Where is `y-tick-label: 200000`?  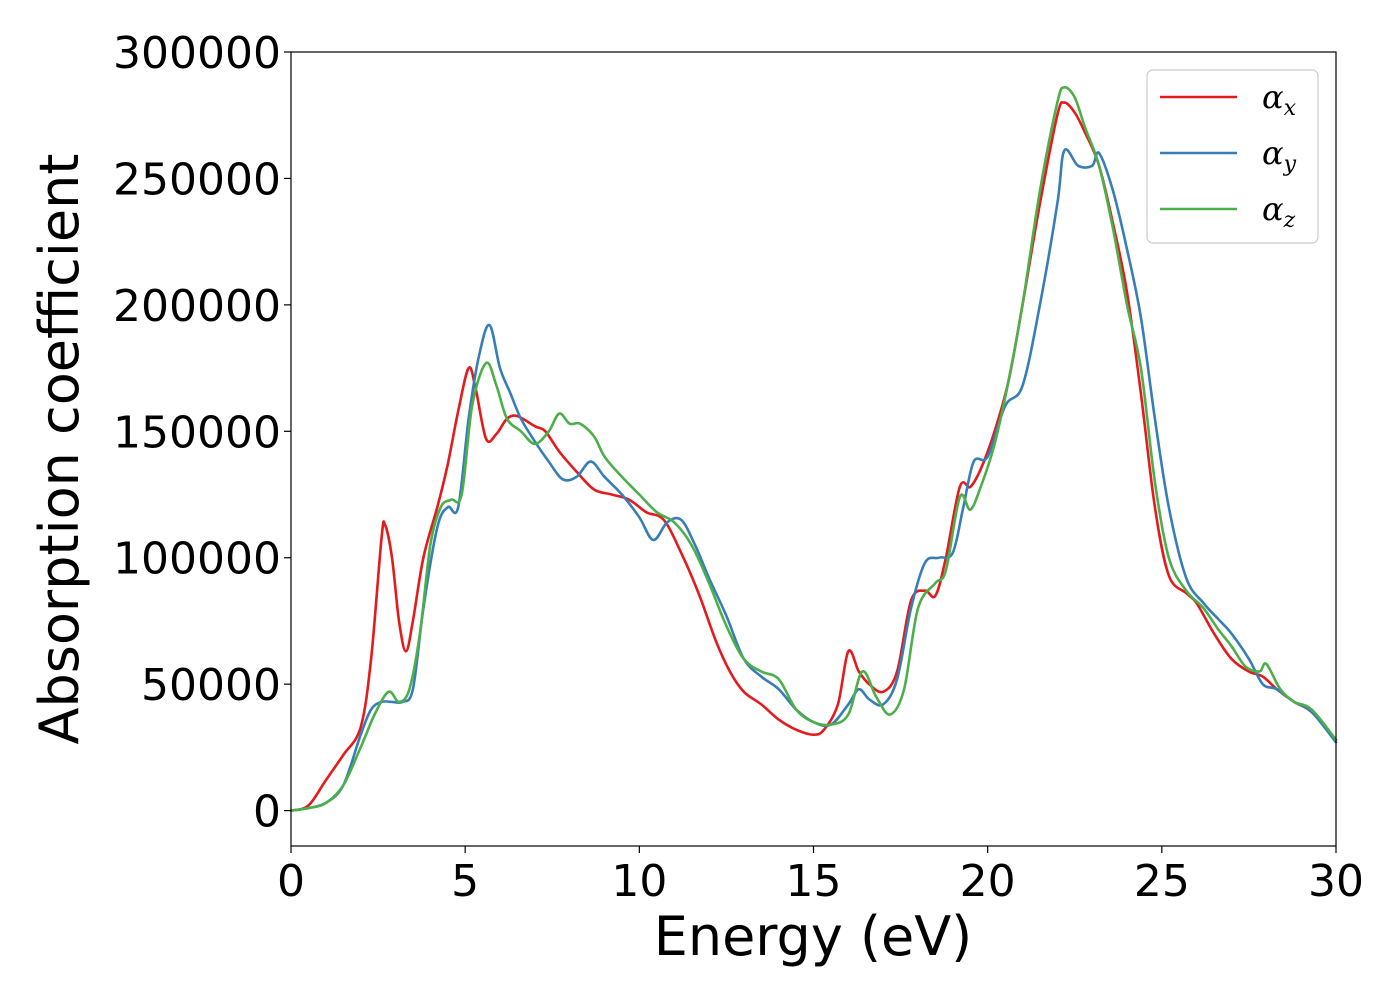
y-tick-label: 200000 is located at coordinates (197, 306).